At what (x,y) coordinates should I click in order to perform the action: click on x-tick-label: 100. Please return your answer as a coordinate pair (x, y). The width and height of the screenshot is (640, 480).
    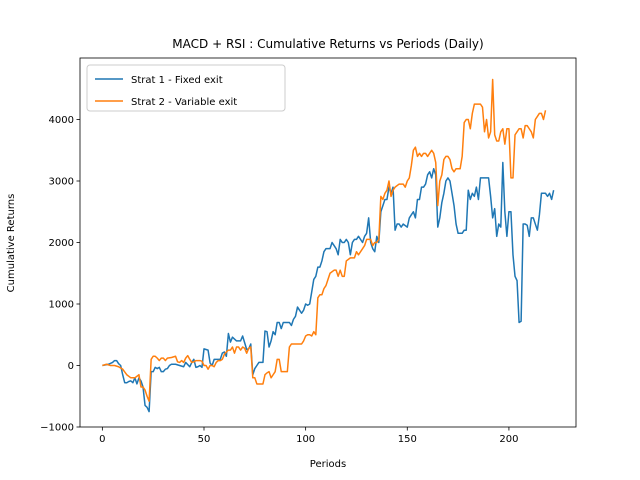
    Looking at the image, I should click on (305, 439).